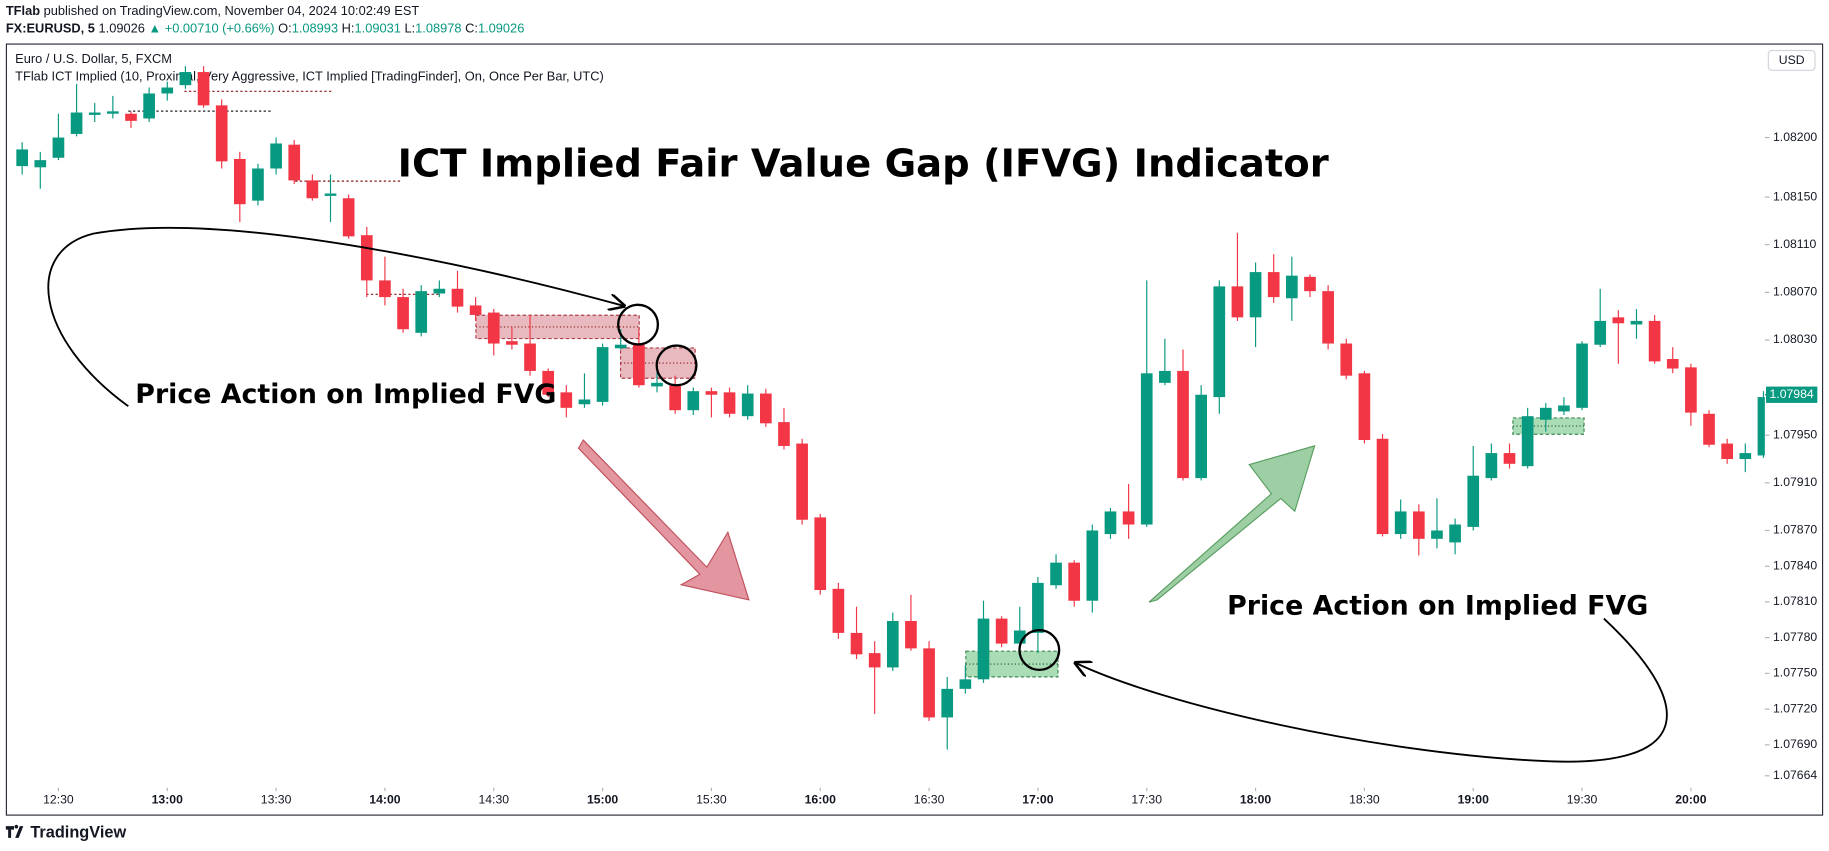 Image resolution: width=1829 pixels, height=851 pixels. Describe the element at coordinates (1371, 690) in the screenshot. I see `curved-arrow` at that location.